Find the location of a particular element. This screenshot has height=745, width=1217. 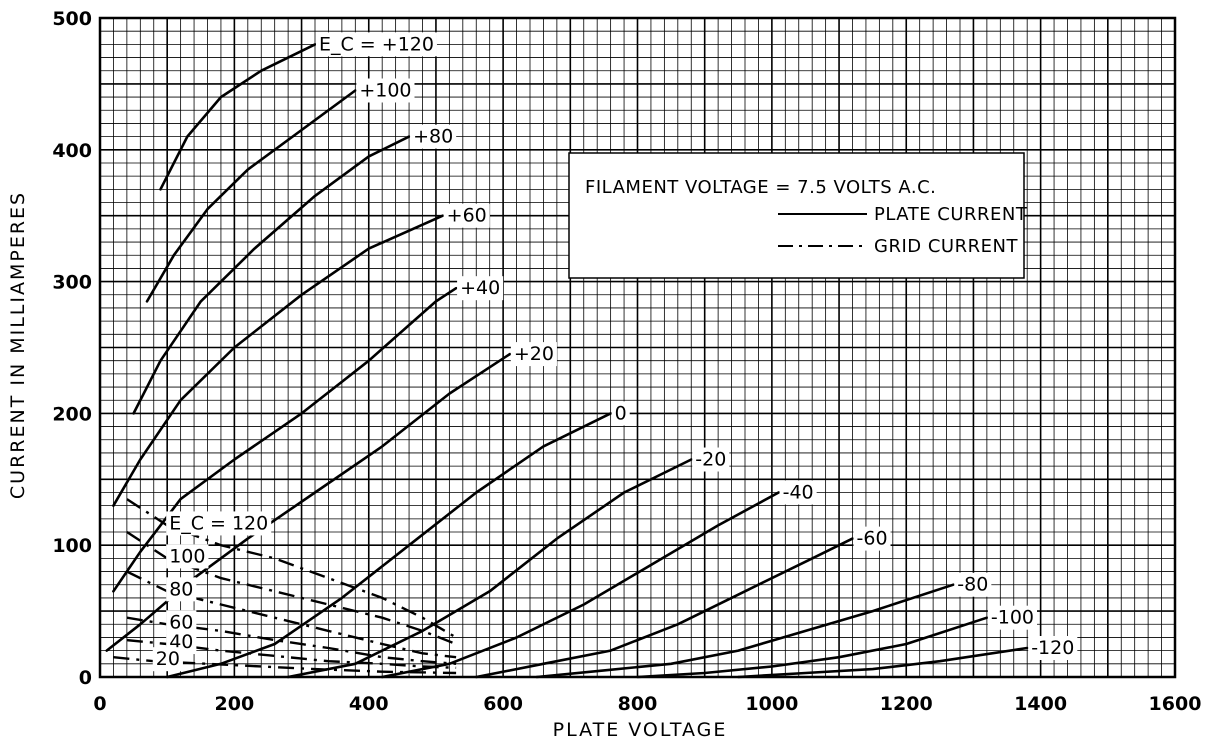

curve-label: 0 is located at coordinates (620, 413).